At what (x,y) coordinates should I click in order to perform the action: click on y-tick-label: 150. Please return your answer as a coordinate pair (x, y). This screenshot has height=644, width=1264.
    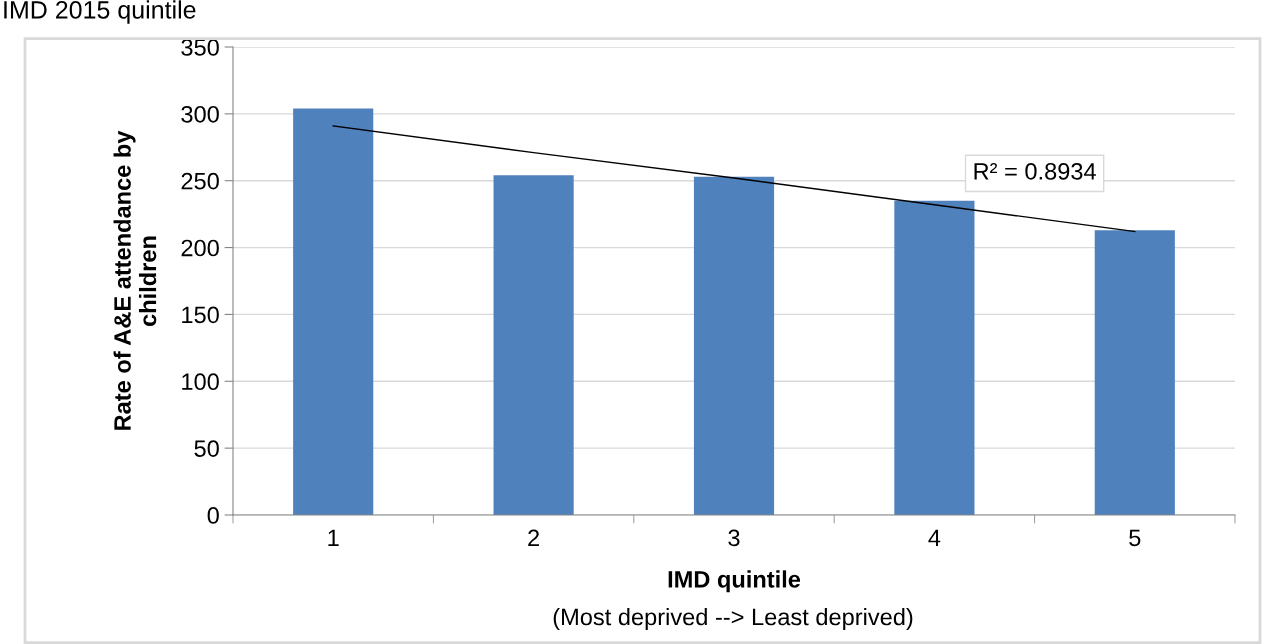
    Looking at the image, I should click on (200, 315).